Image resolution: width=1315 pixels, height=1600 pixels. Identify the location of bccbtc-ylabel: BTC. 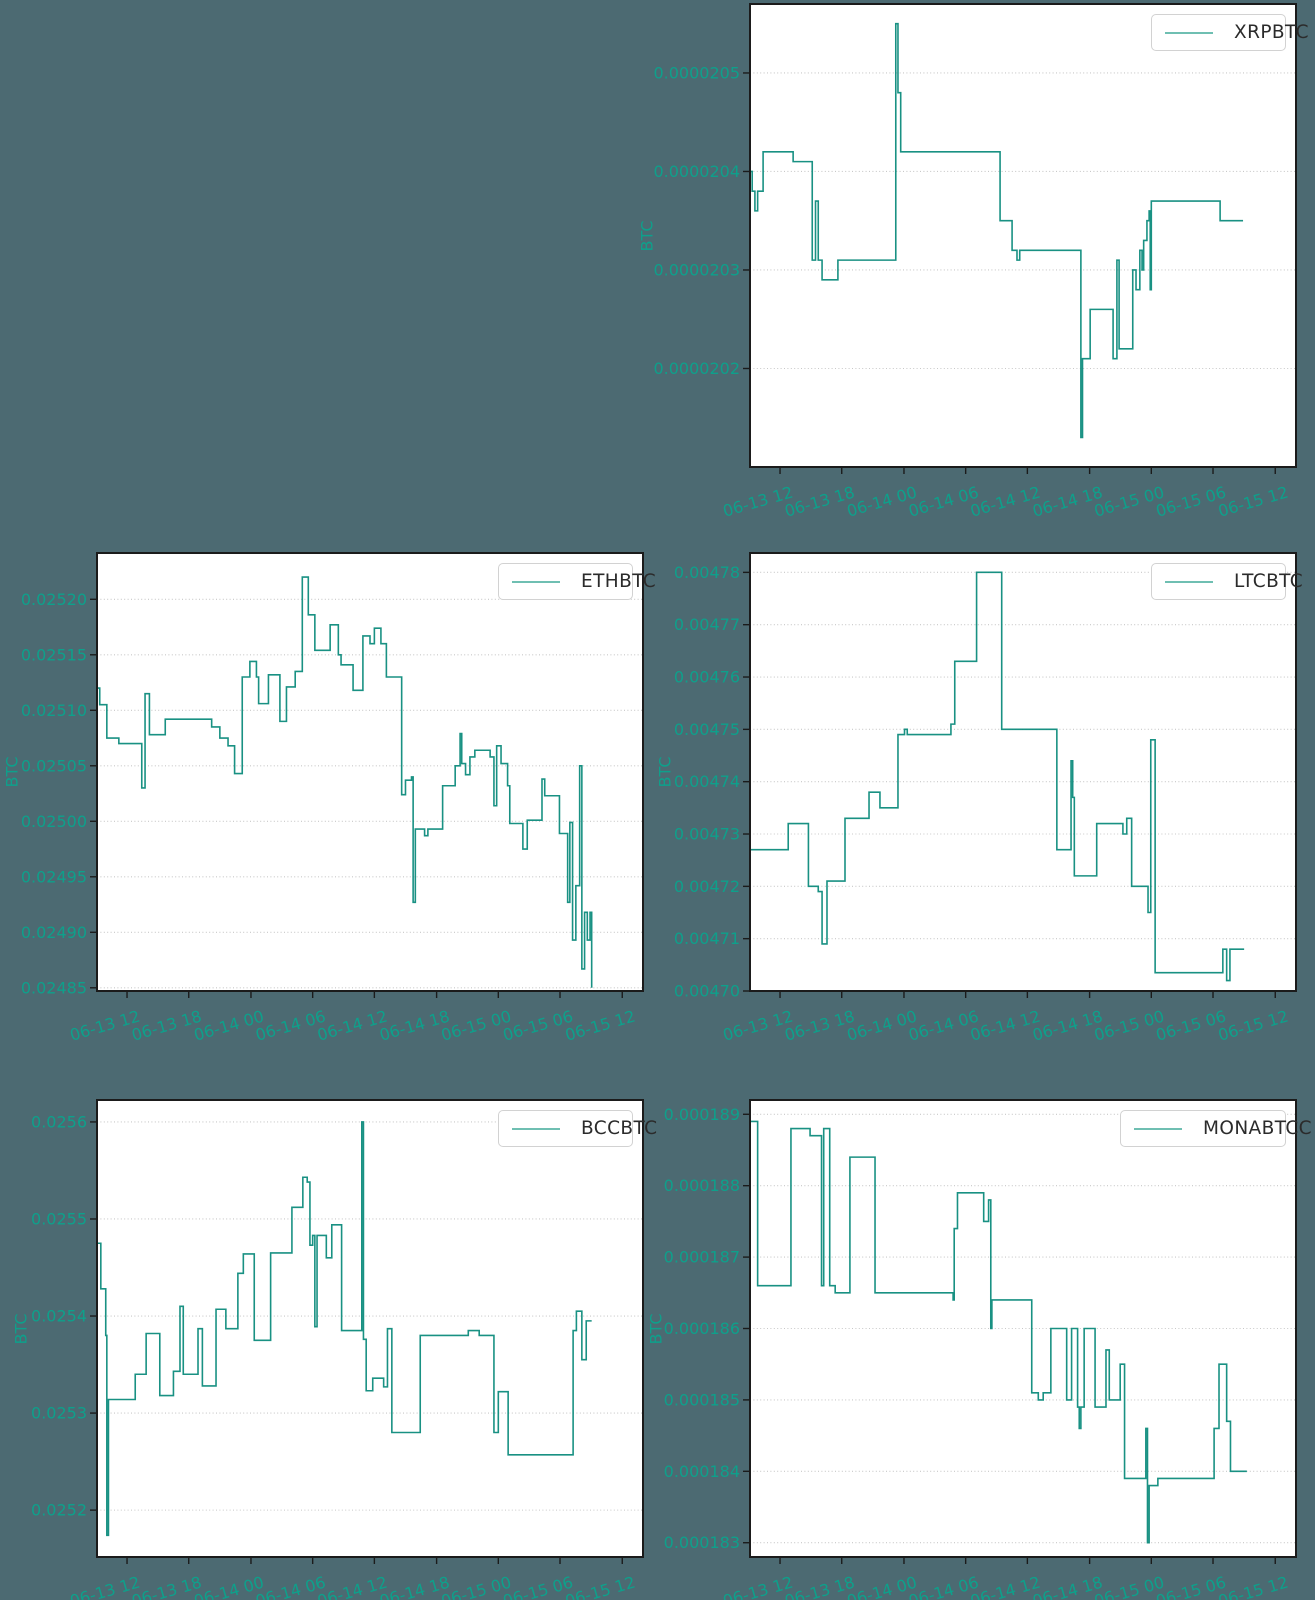
(21, 1328).